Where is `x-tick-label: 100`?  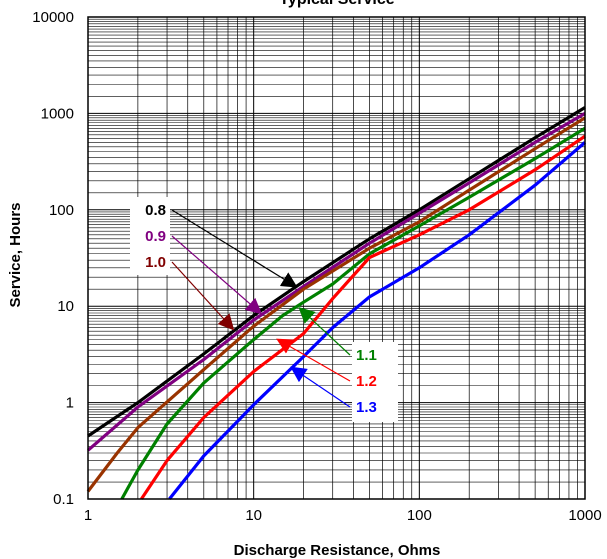 x-tick-label: 100 is located at coordinates (419, 515).